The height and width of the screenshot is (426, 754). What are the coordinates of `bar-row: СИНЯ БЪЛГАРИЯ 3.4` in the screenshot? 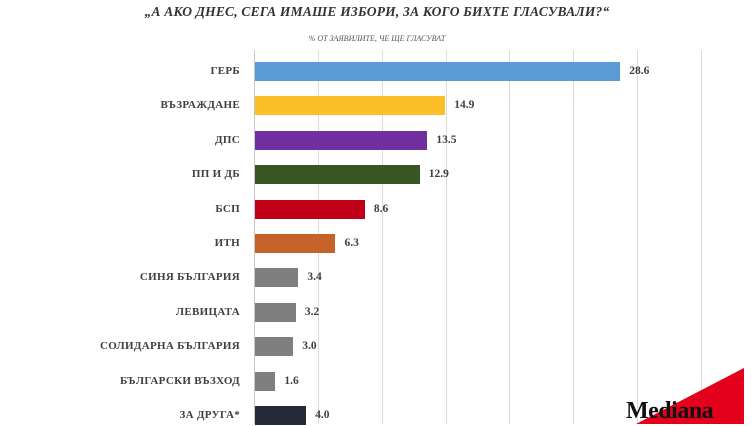 It's located at (377, 278).